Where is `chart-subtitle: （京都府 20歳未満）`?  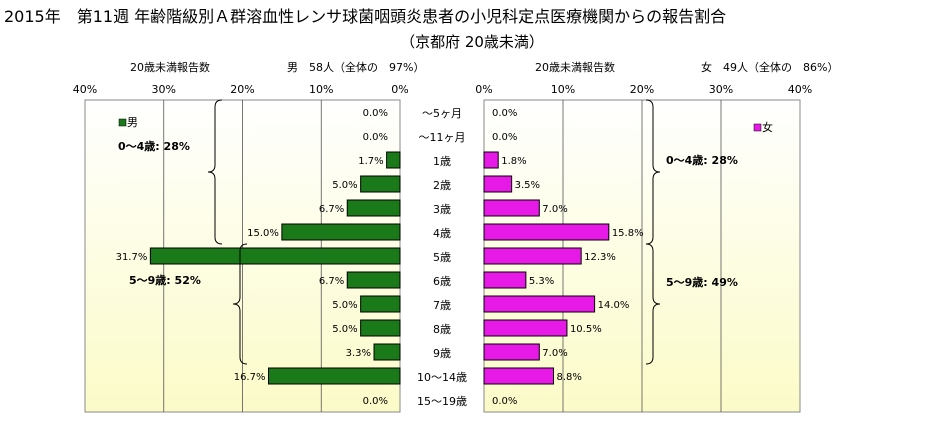 chart-subtitle: （京都府 20歳未満） is located at coordinates (472, 42).